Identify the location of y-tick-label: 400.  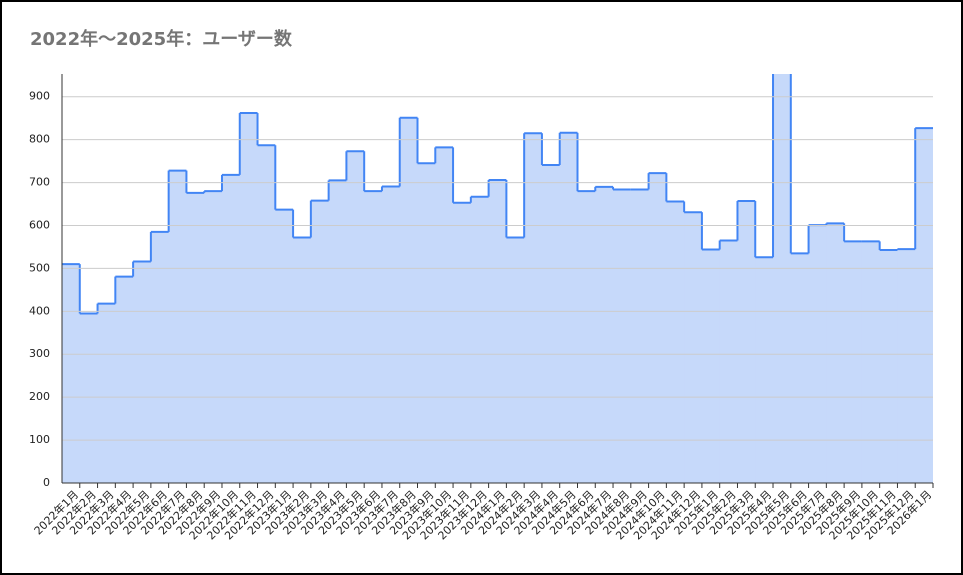
(39, 310).